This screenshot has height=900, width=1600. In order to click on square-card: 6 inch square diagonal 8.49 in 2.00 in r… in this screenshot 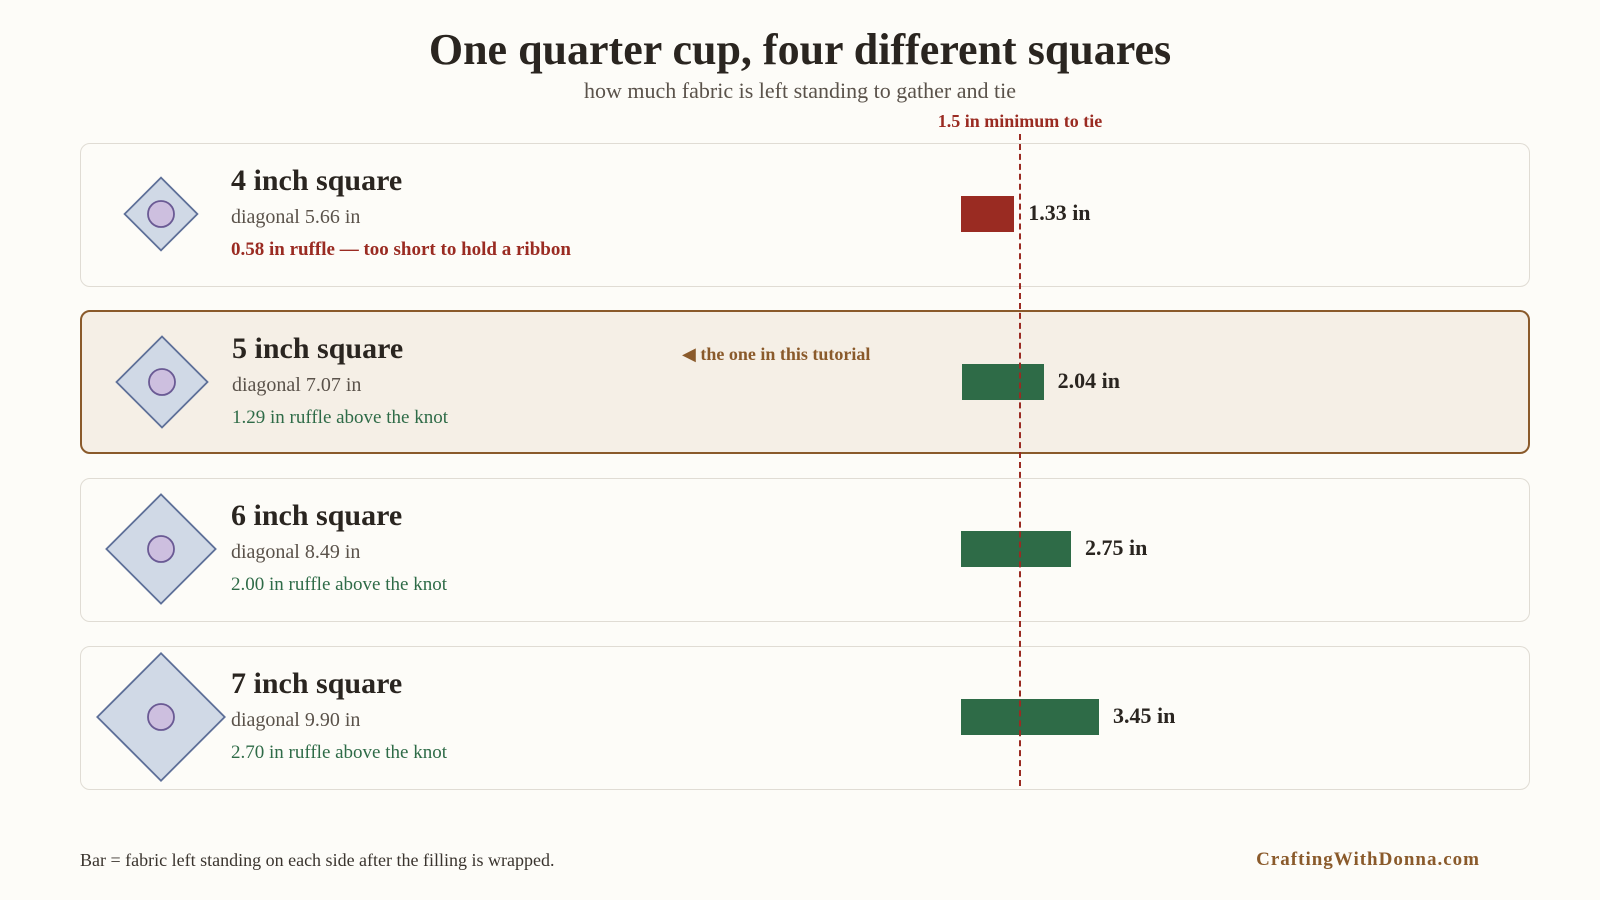, I will do `click(805, 550)`.